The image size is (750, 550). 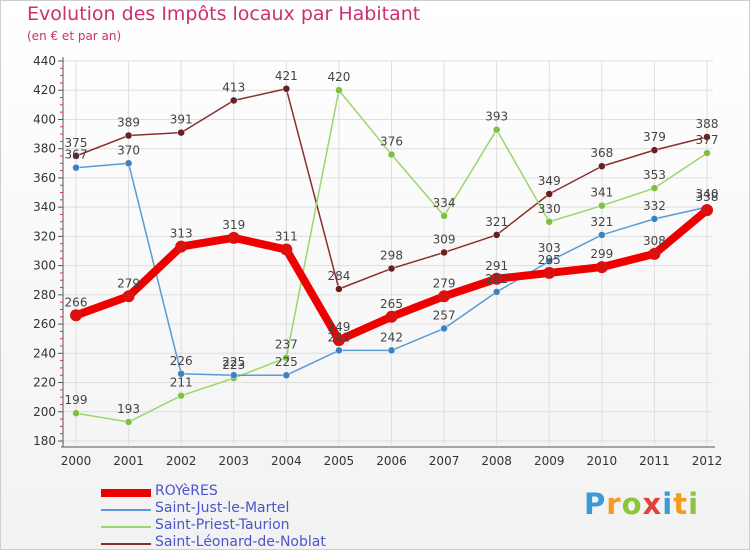 What do you see at coordinates (496, 266) in the screenshot?
I see `data-label: 291` at bounding box center [496, 266].